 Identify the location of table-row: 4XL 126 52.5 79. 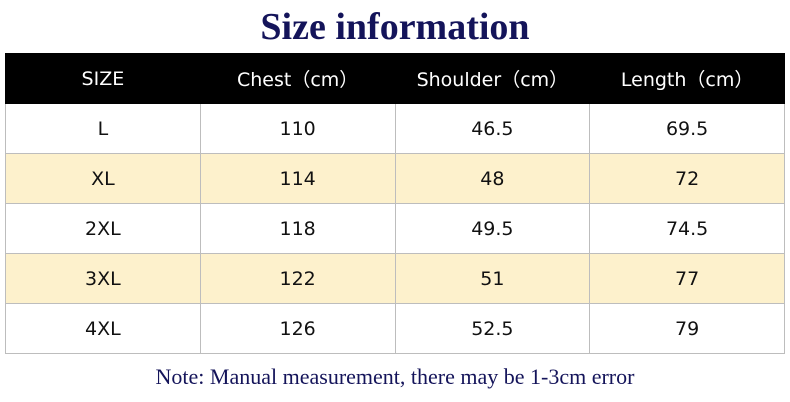
(395, 328).